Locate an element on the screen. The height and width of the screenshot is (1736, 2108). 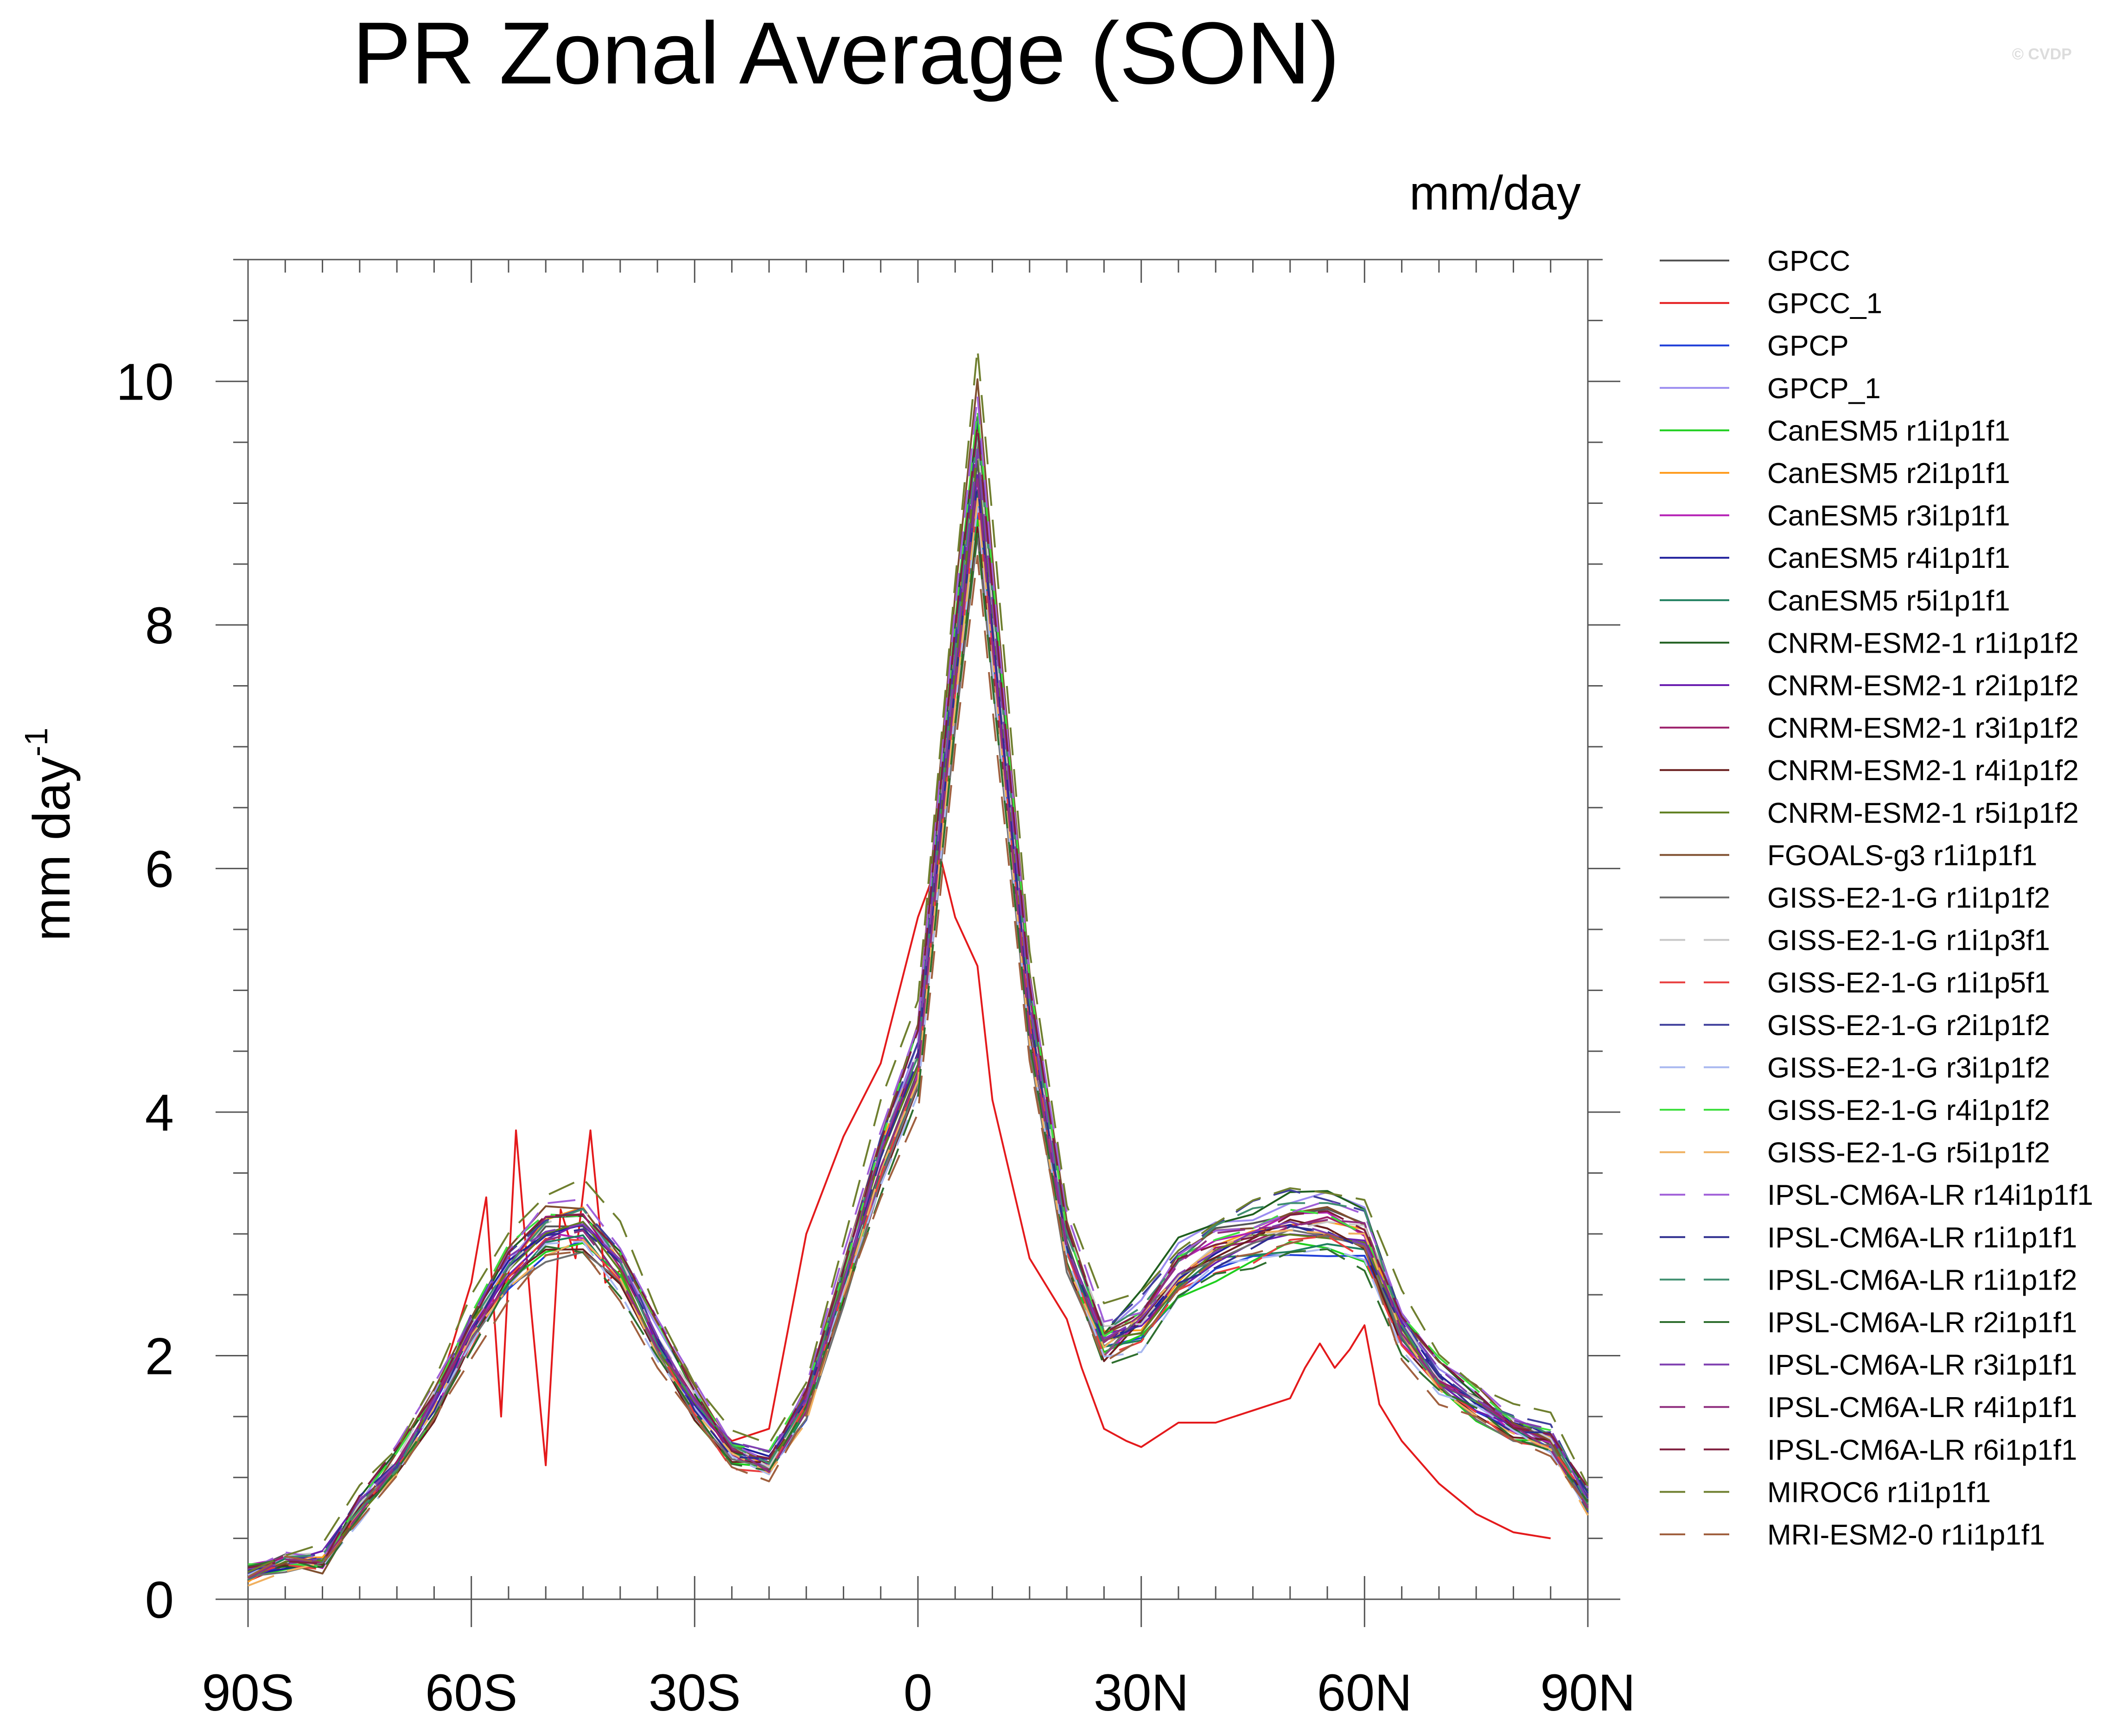
legend-label: IPSL-CM6A-LR r4i1p1f1 is located at coordinates (1922, 1408).